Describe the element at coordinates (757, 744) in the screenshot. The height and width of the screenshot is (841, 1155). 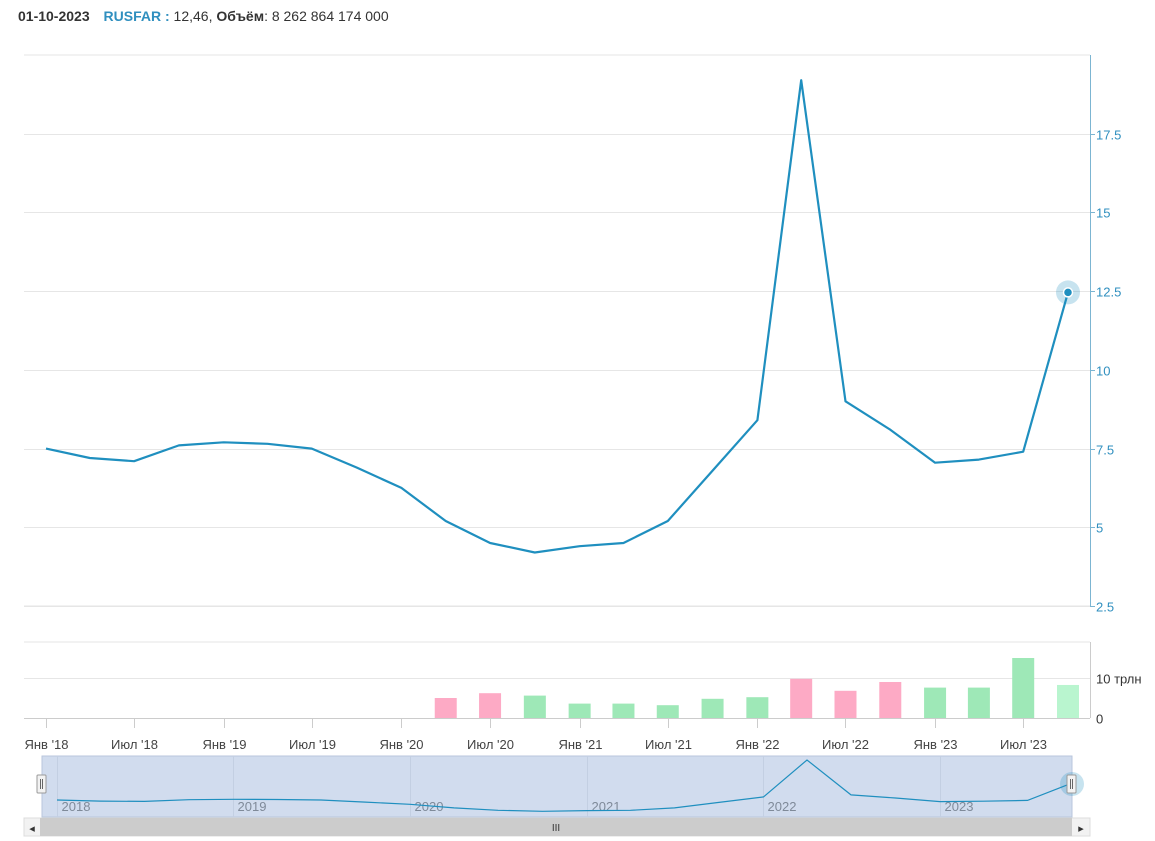
I see `x-tick-label: Янв '22` at that location.